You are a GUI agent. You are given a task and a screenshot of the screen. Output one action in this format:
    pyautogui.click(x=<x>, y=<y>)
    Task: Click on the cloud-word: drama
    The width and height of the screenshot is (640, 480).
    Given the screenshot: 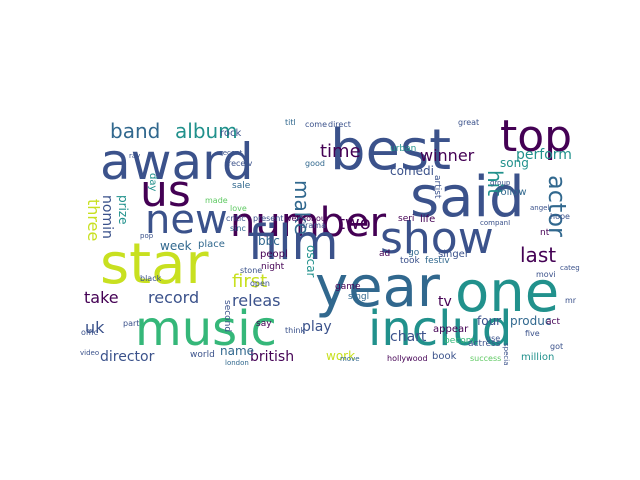 What is the action you would take?
    pyautogui.click(x=313, y=225)
    